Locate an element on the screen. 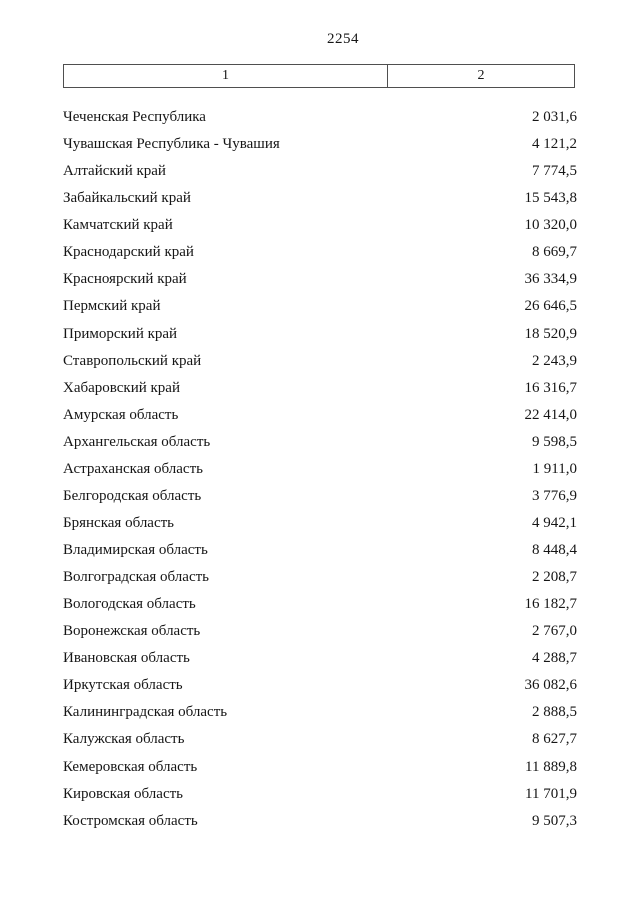 The height and width of the screenshot is (905, 640). table-row: Алтайский край 7 774,5 is located at coordinates (320, 171).